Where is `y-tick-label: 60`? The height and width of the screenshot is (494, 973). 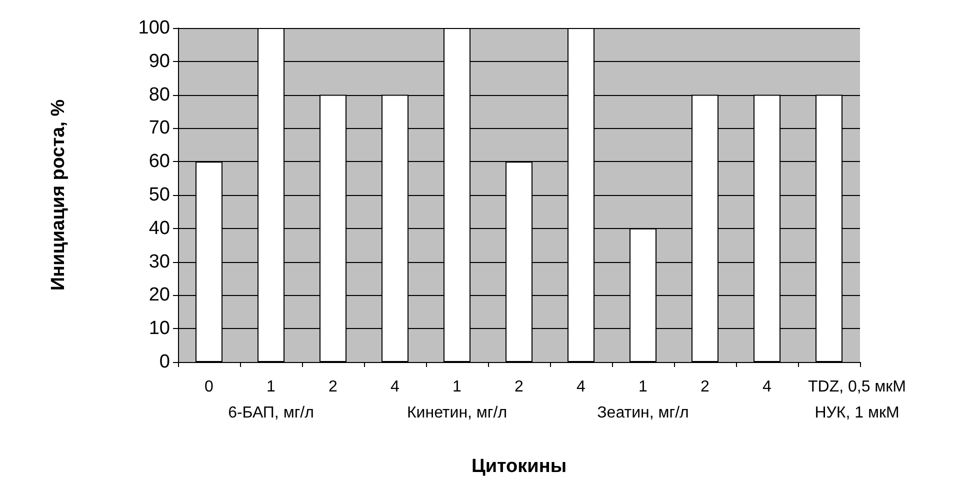
y-tick-label: 60 is located at coordinates (159, 161).